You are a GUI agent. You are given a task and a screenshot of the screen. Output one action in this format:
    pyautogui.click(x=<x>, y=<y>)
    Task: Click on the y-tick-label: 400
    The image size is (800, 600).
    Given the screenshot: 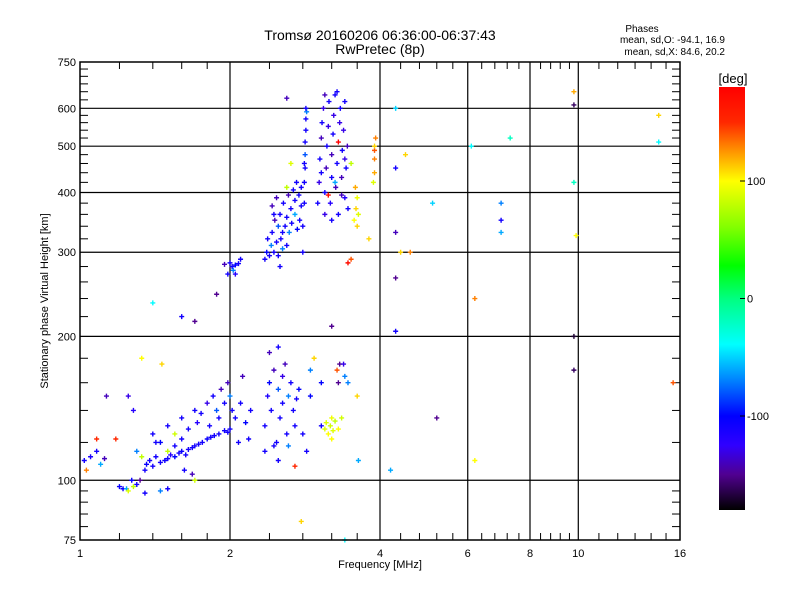 What is the action you would take?
    pyautogui.click(x=67, y=193)
    